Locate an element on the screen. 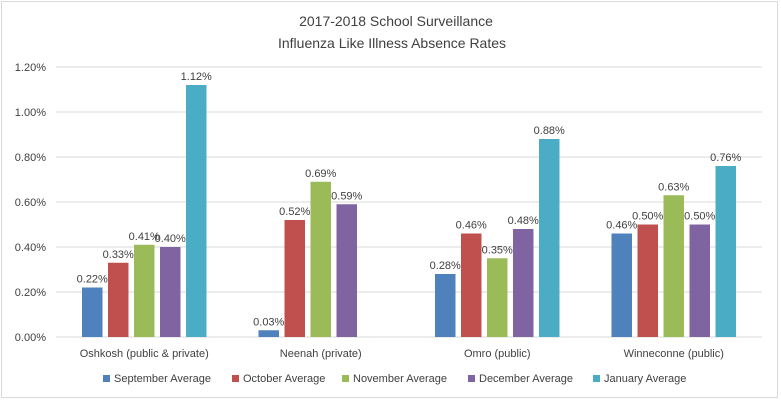  y-tick-label: 0.00% is located at coordinates (30, 338).